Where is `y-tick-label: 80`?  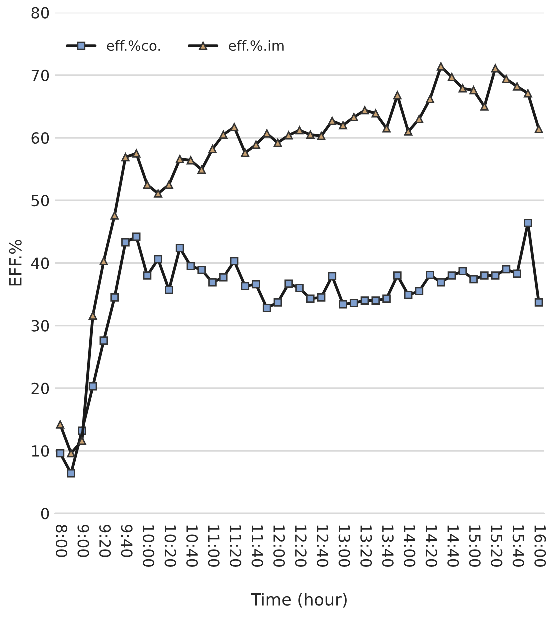 y-tick-label: 80 is located at coordinates (41, 13).